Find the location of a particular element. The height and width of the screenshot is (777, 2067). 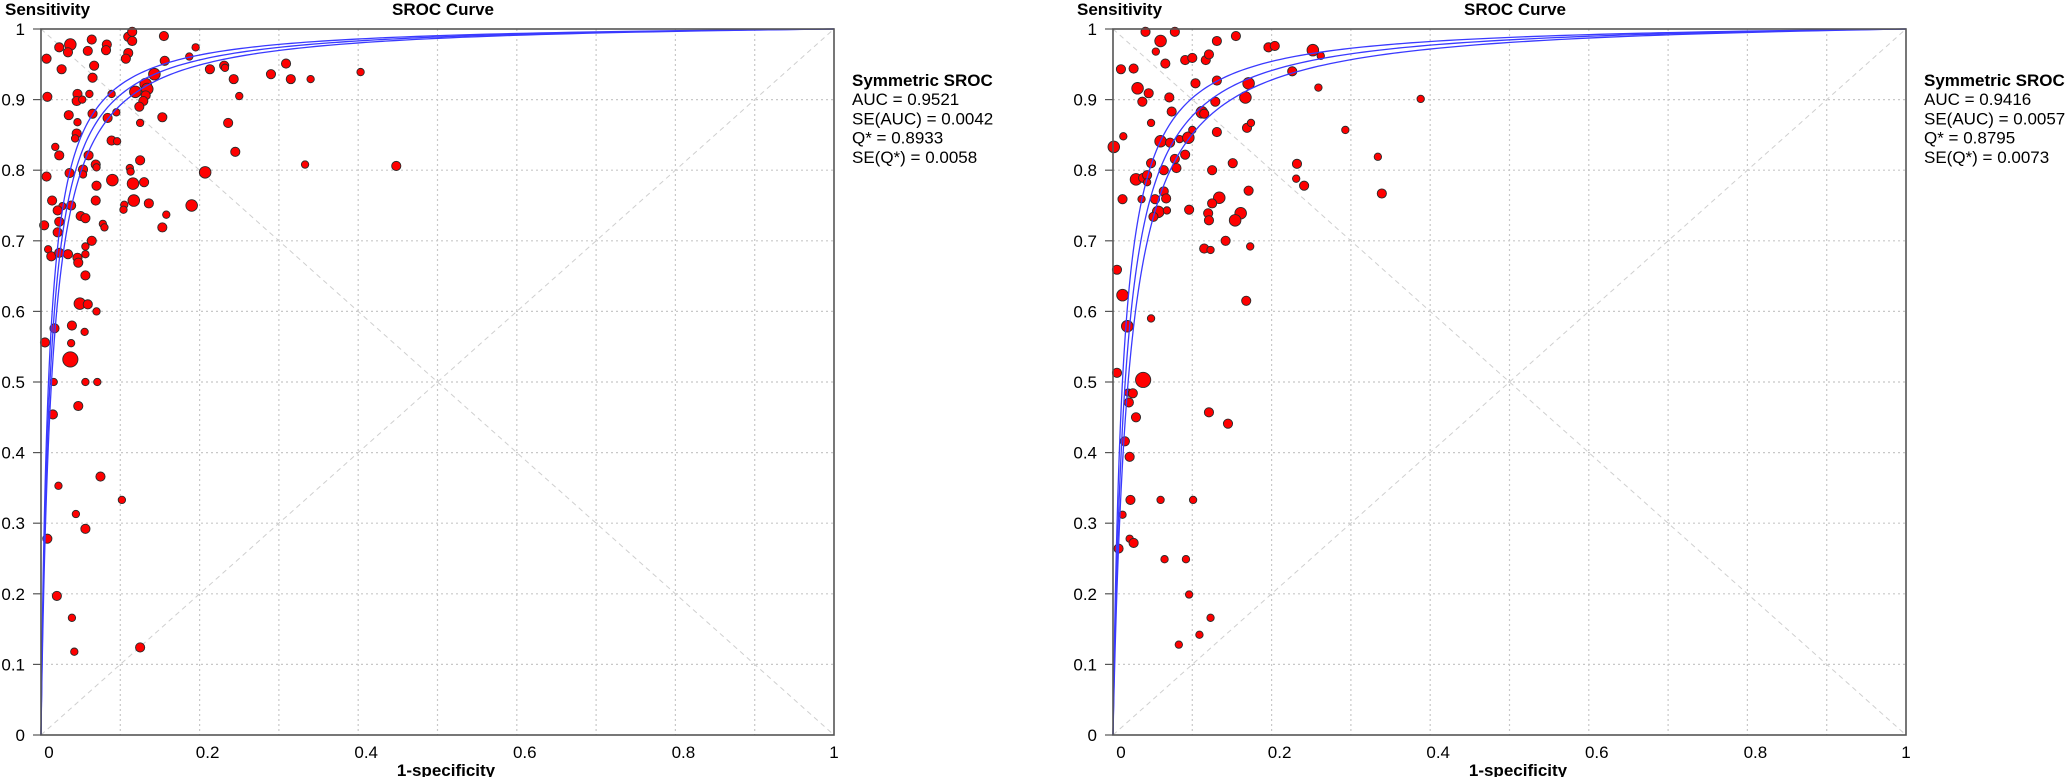

x-tick-label: 0 is located at coordinates (48, 752).